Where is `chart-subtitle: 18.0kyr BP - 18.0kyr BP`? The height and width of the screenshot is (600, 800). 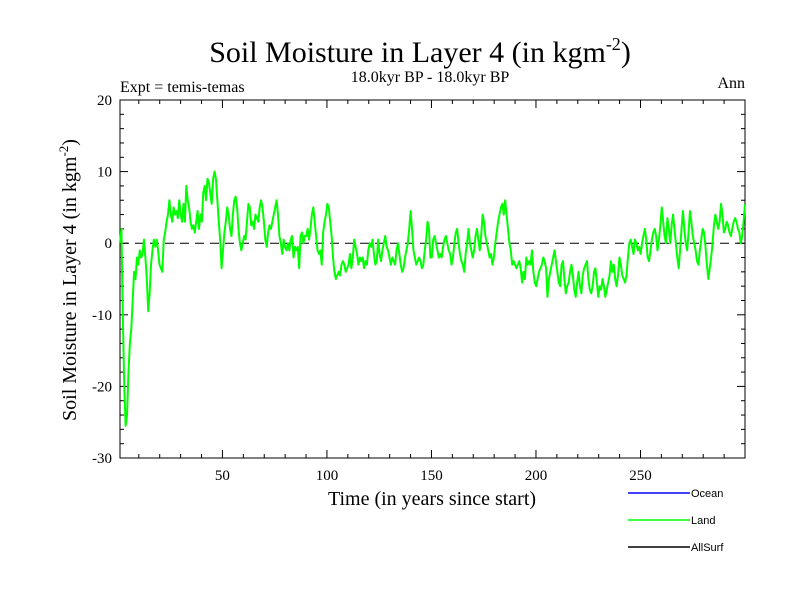 chart-subtitle: 18.0kyr BP - 18.0kyr BP is located at coordinates (430, 77).